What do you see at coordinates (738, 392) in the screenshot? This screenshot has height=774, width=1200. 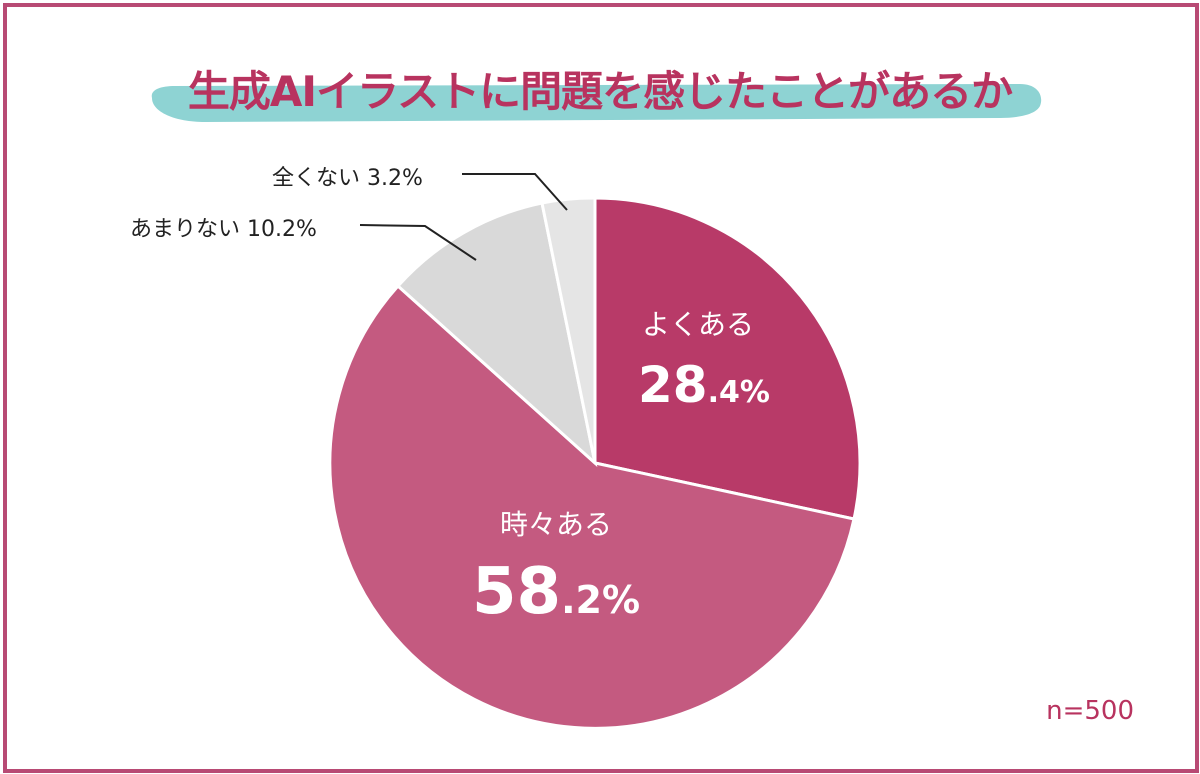 I see `label-often-value-dec: .4%` at bounding box center [738, 392].